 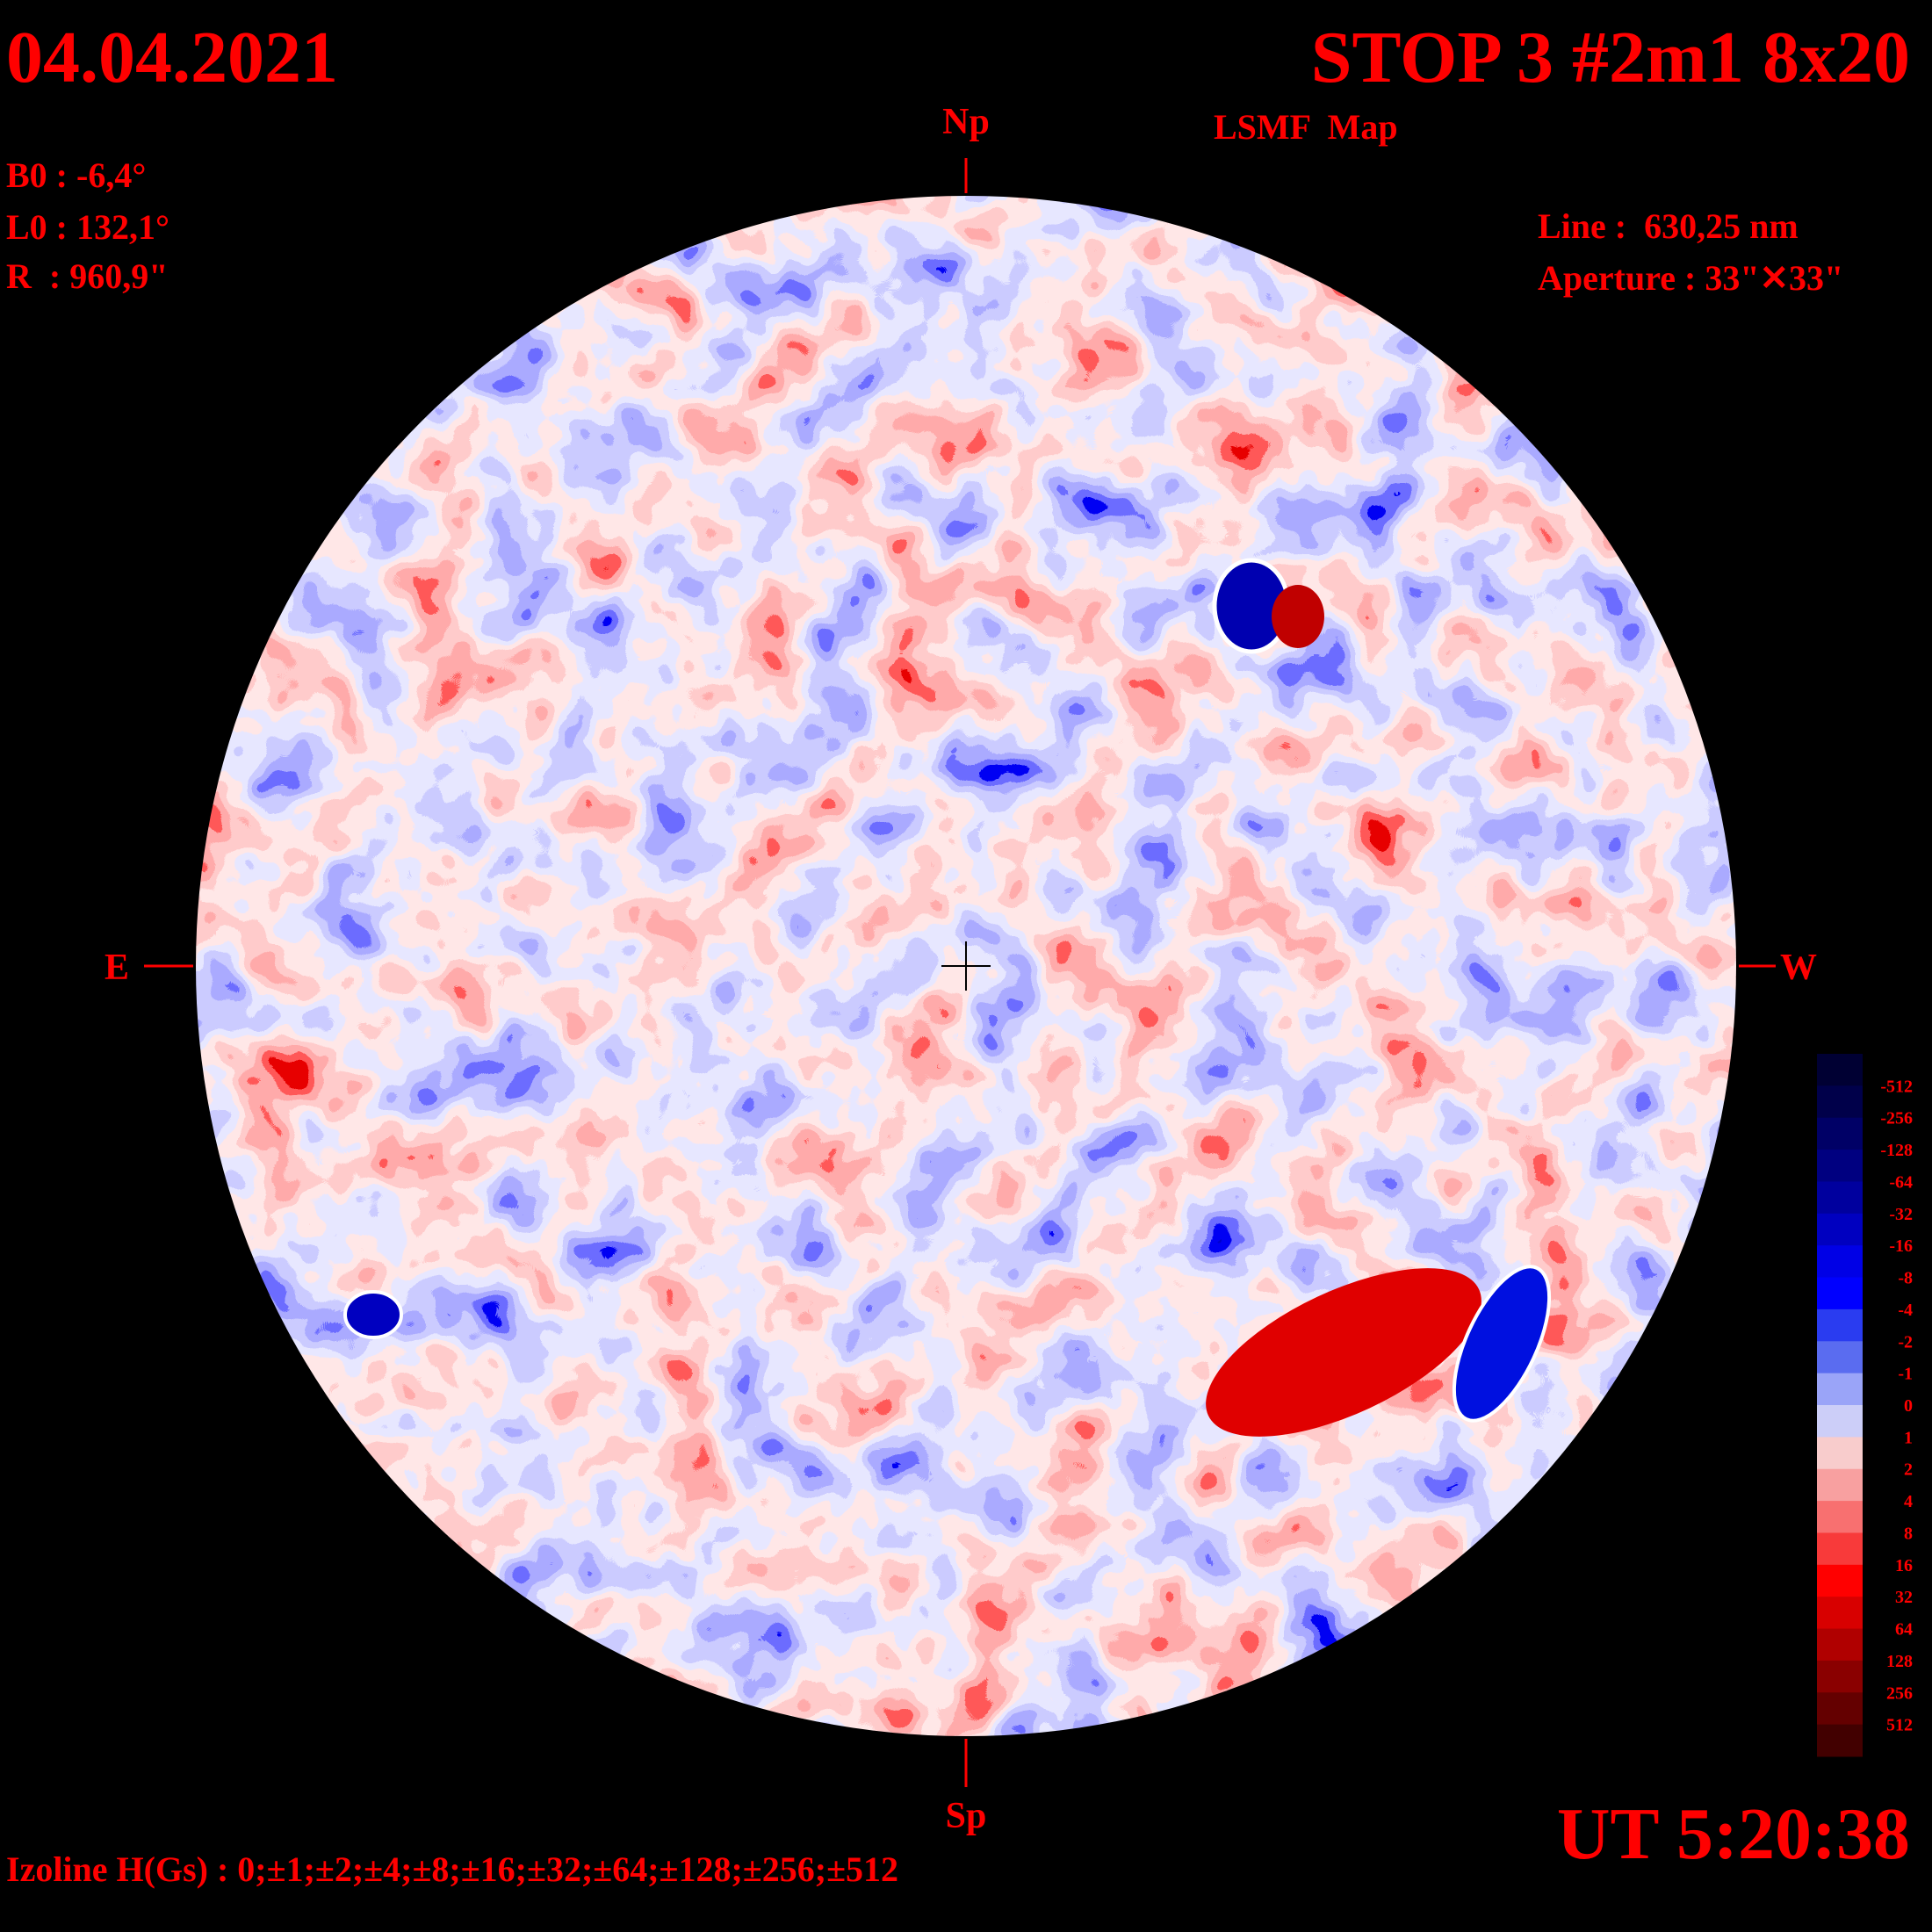 I want to click on colorbar-label: -256, so click(x=1896, y=1119).